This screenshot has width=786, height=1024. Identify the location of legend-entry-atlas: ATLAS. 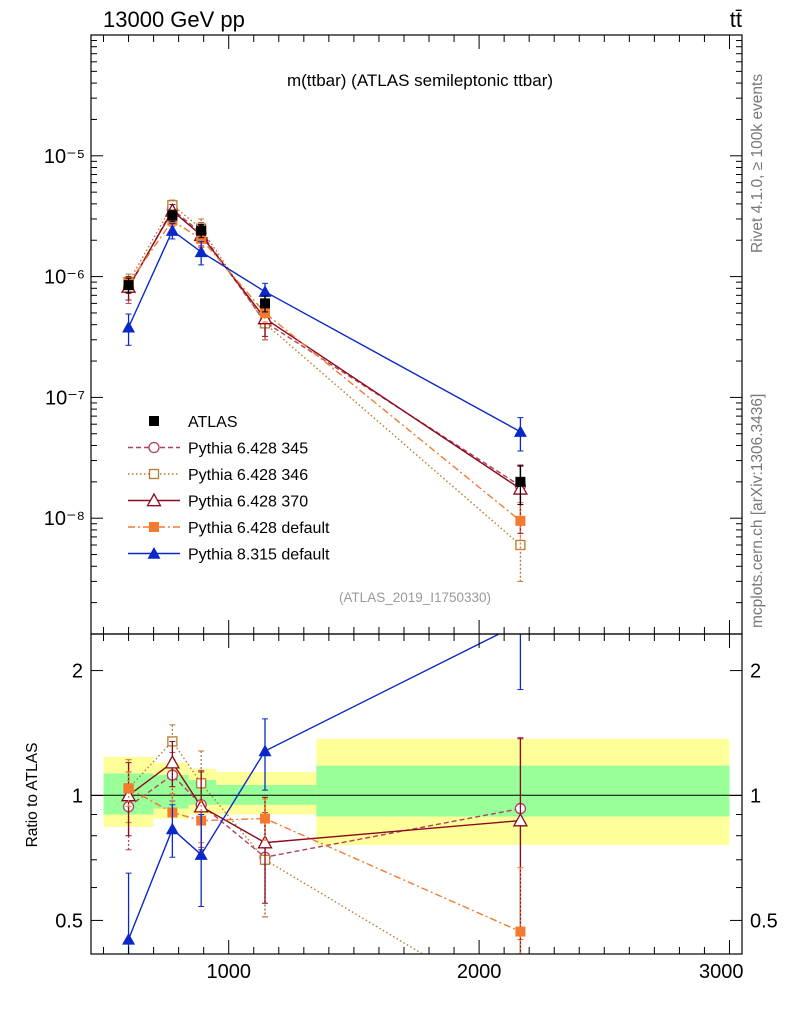
(193, 422).